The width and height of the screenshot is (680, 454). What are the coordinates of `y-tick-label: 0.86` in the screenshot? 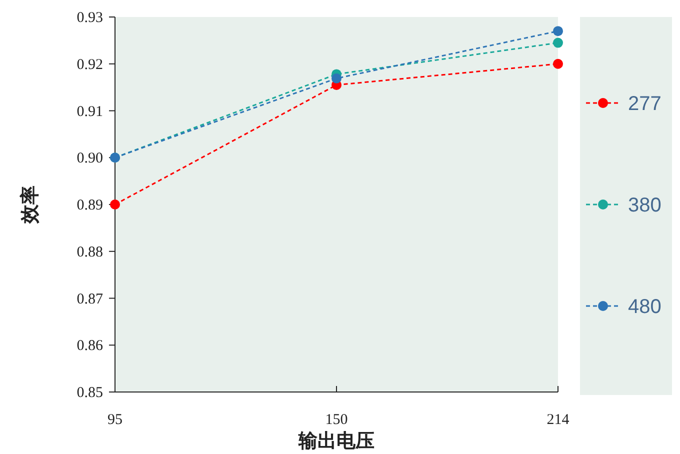 It's located at (90, 346).